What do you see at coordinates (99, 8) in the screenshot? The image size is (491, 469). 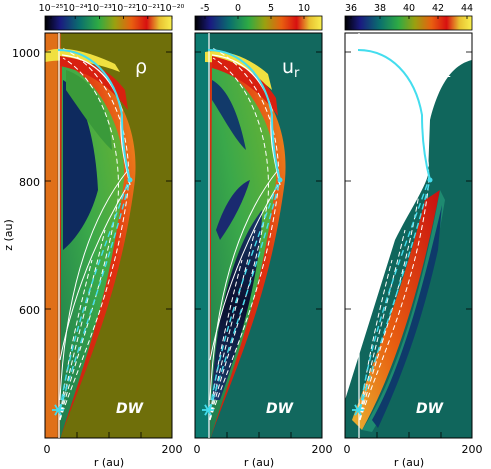 I see `colorbar-tick: 10⁻²³` at bounding box center [99, 8].